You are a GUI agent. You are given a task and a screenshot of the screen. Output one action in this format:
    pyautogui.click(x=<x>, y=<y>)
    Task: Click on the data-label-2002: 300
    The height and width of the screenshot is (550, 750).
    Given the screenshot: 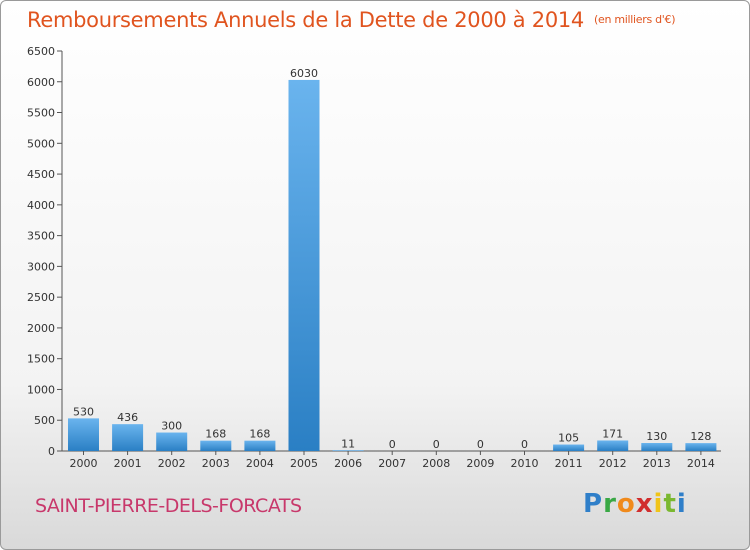 What is the action you would take?
    pyautogui.click(x=171, y=426)
    